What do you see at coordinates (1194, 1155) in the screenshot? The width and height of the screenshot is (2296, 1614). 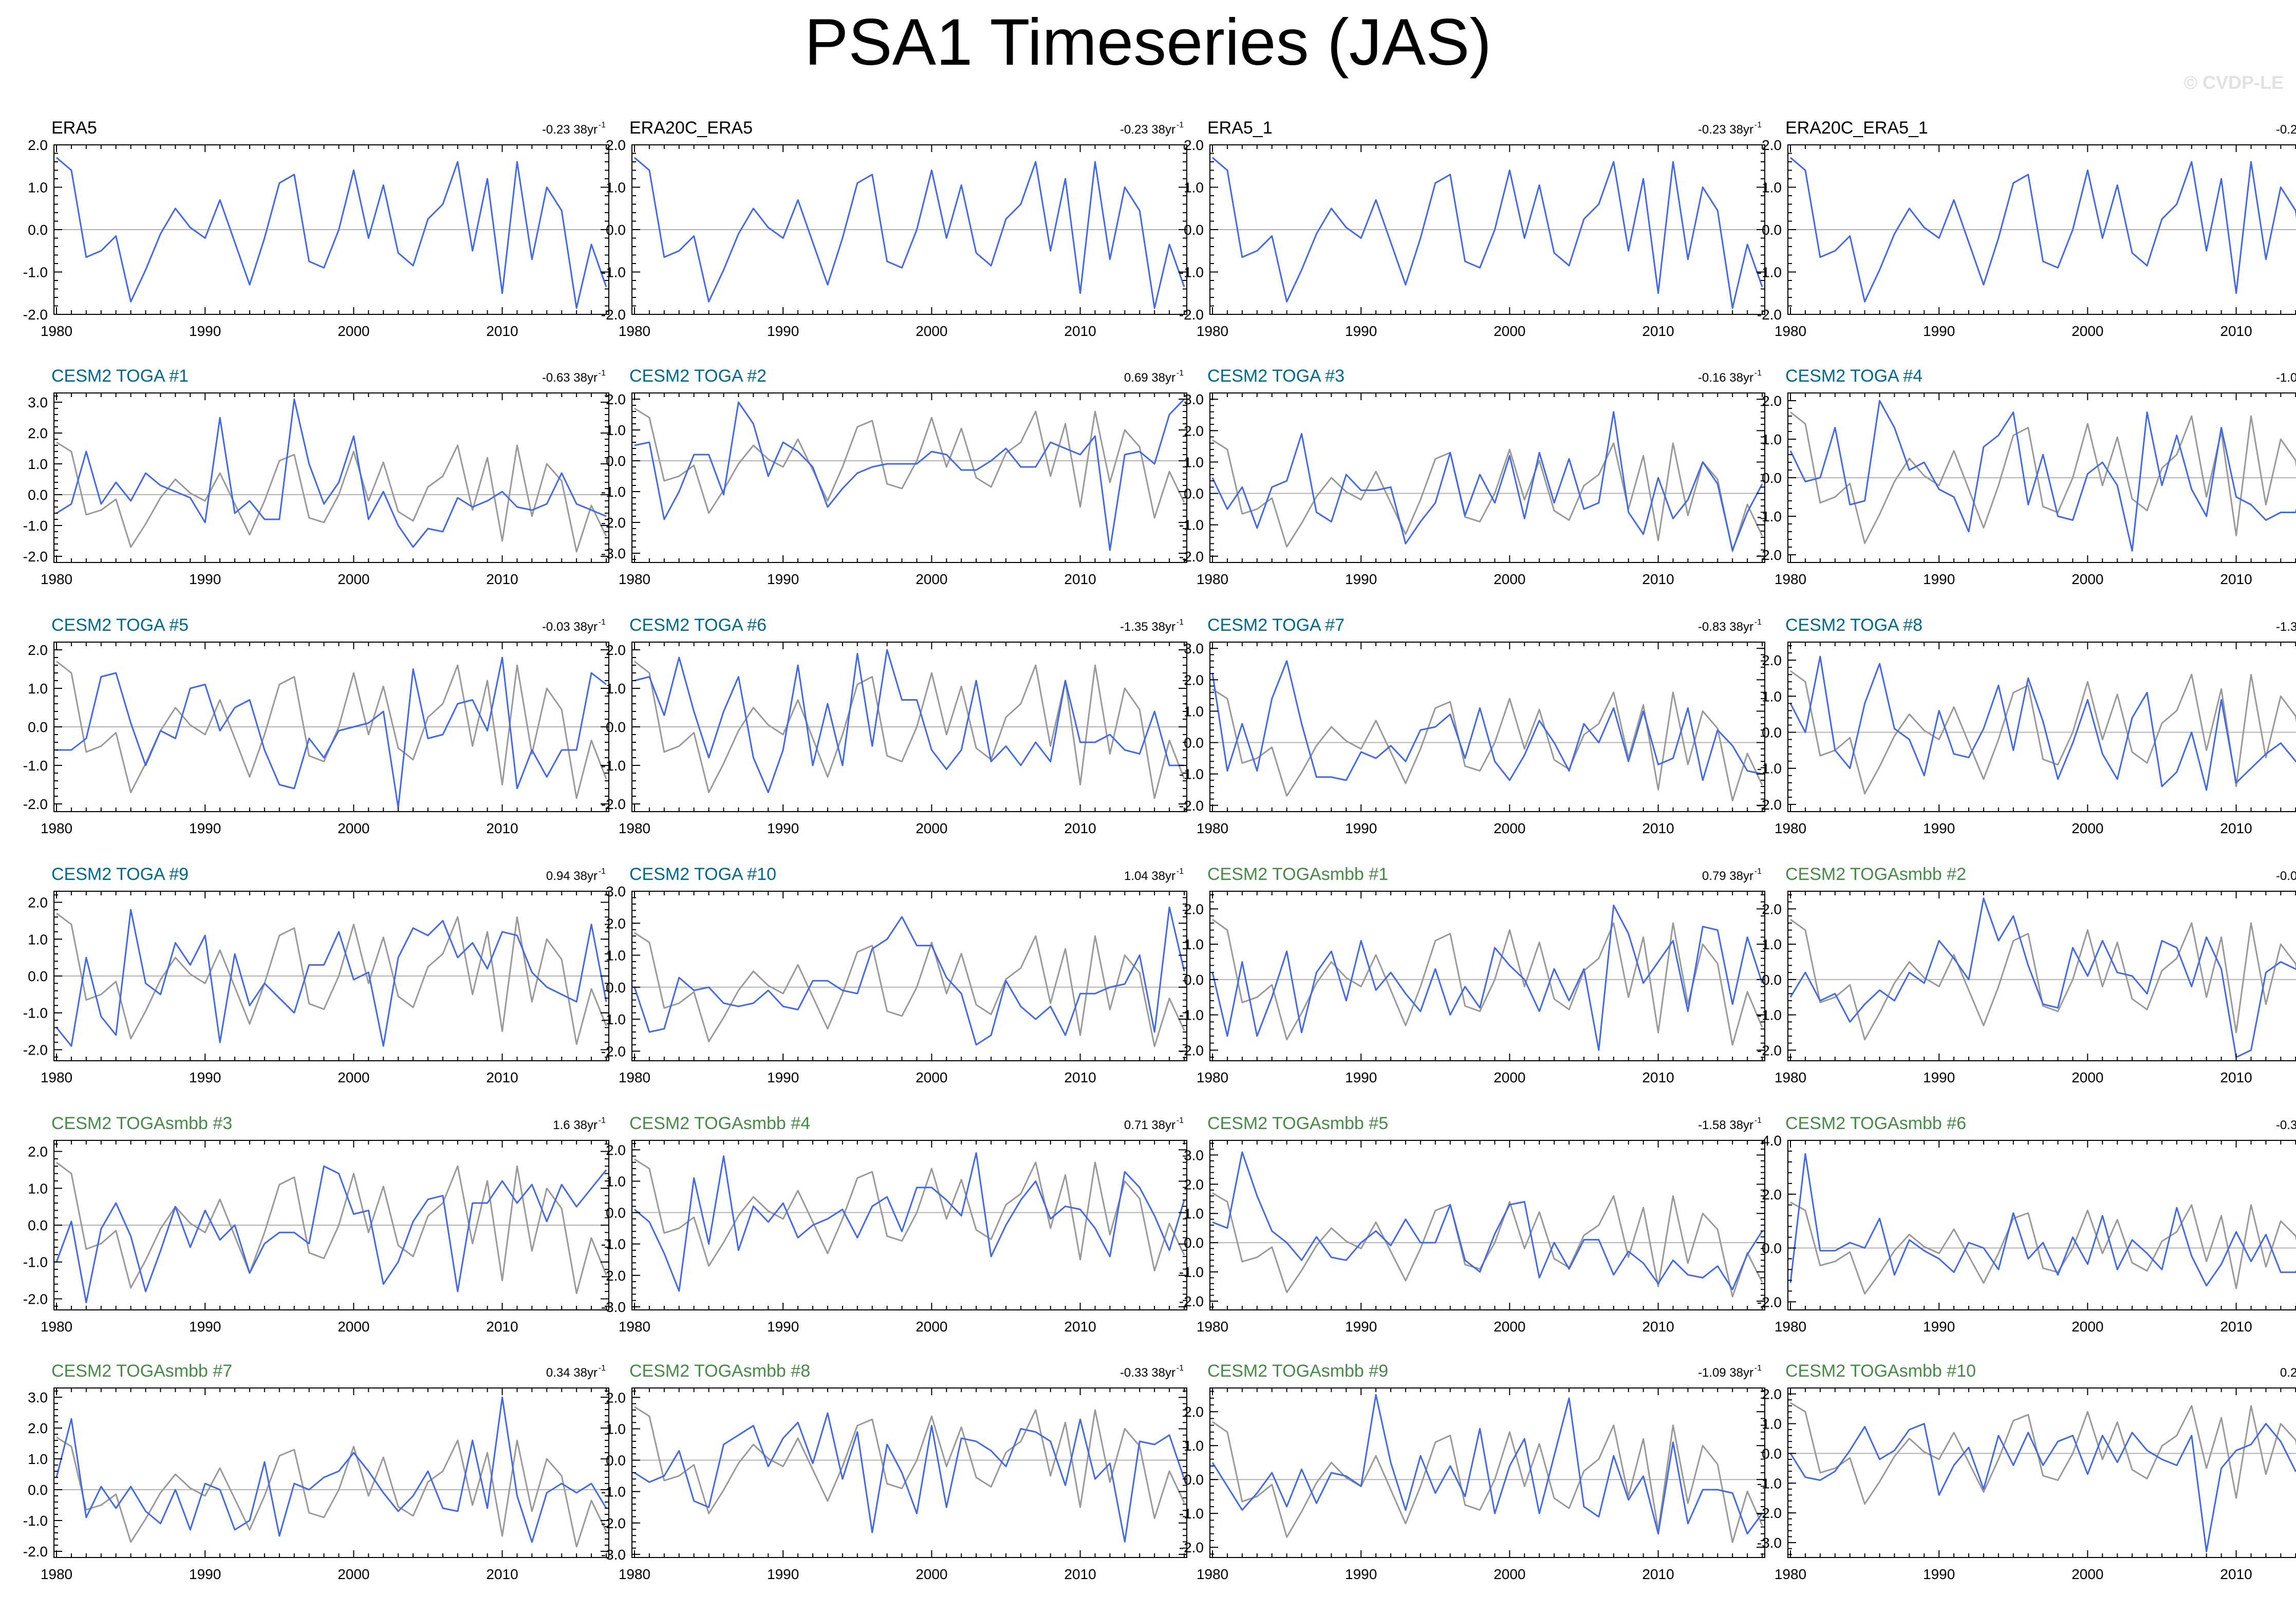 I see `y-tick-label: 3.0` at bounding box center [1194, 1155].